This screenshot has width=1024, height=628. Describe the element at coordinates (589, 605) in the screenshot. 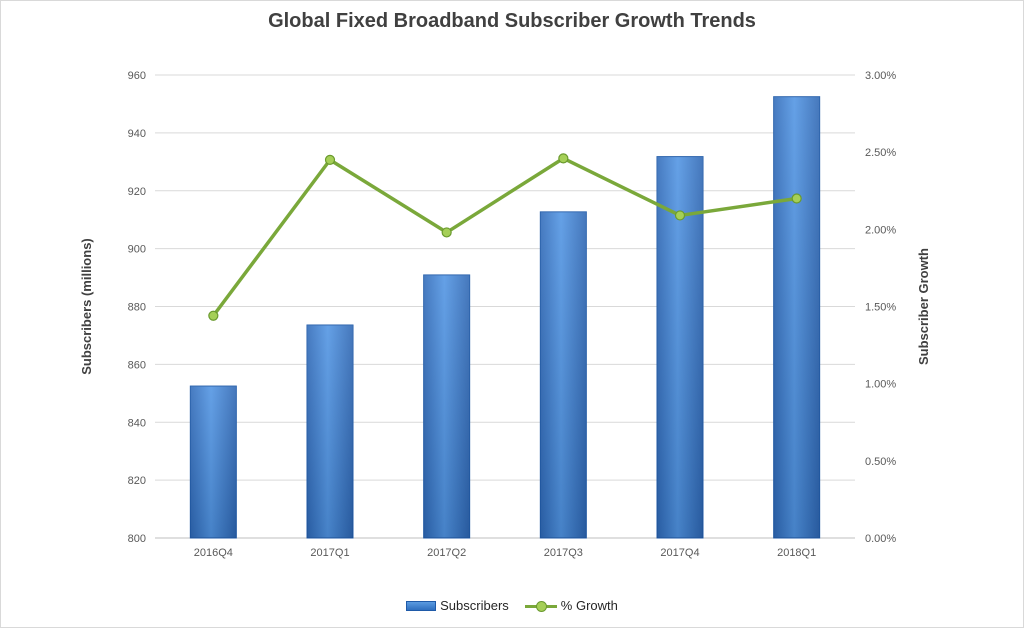

I see `legend-label-growth: % Growth` at that location.